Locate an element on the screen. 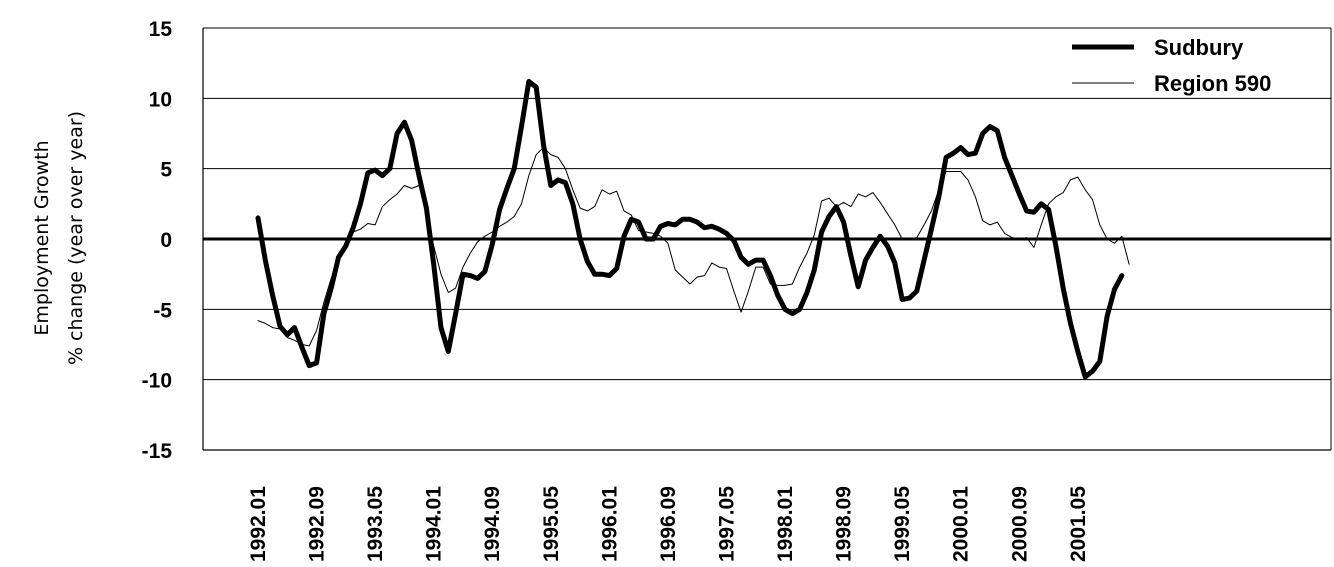 This screenshot has height=567, width=1334. x-tick-label: 1992.09 is located at coordinates (317, 524).